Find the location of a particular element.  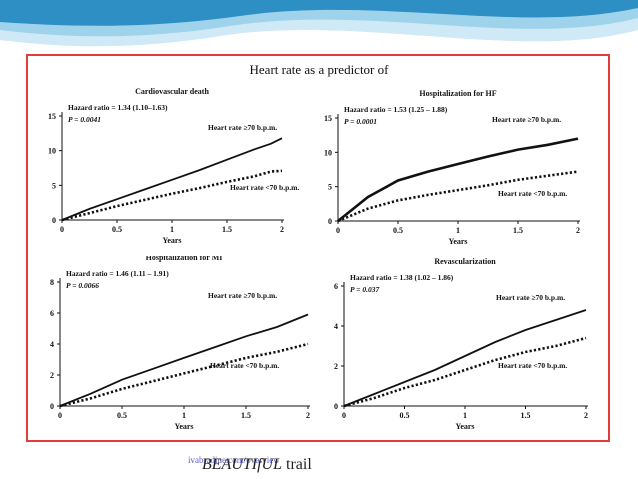

hazard-ratio-label: Hazard ratio = 1.46 (1.11 – 1.91) is located at coordinates (117, 273).